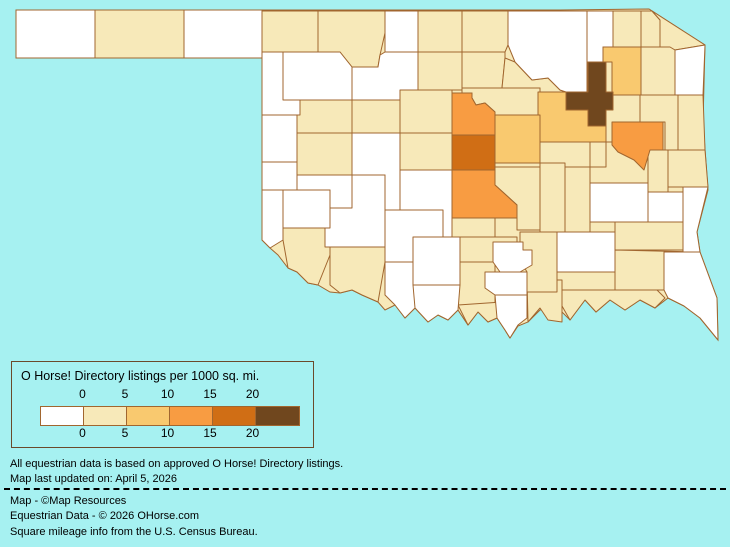 The image size is (730, 547). Describe the element at coordinates (68, 501) in the screenshot. I see `map-credit-text: Map - ©Map Resources` at that location.